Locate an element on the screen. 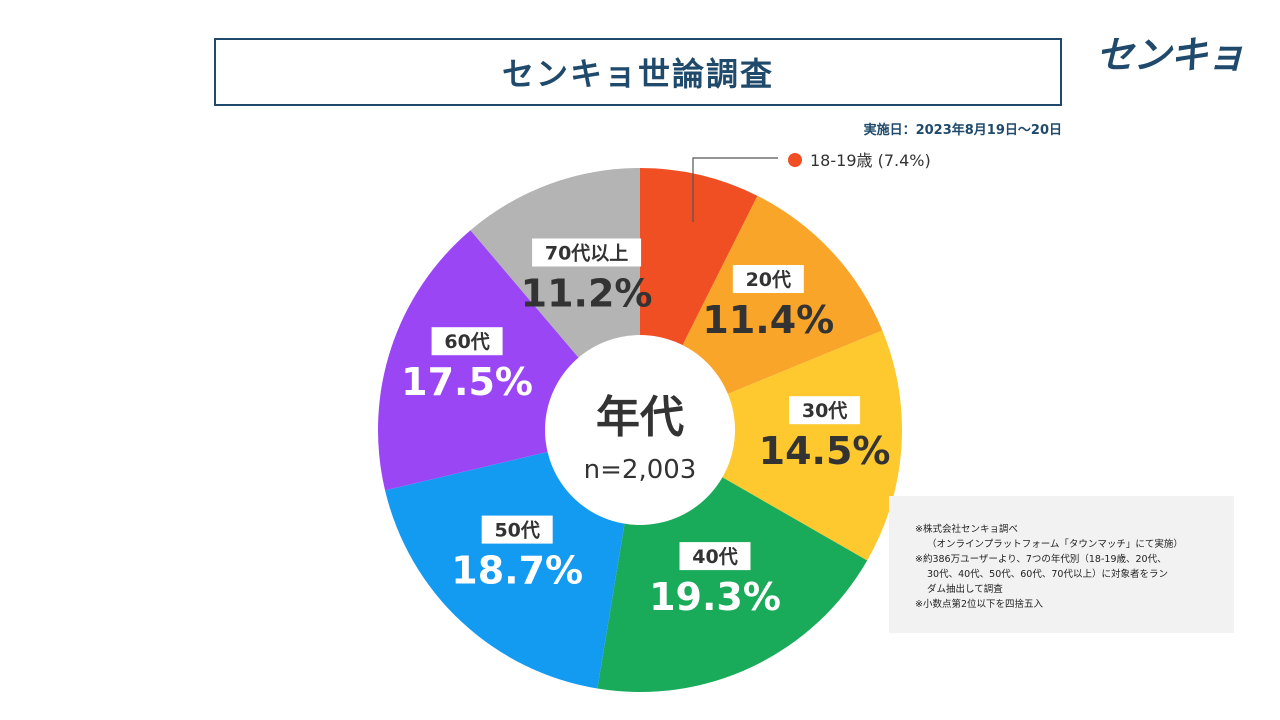 The height and width of the screenshot is (720, 1280). slice-category-label: 70代以上 is located at coordinates (586, 253).